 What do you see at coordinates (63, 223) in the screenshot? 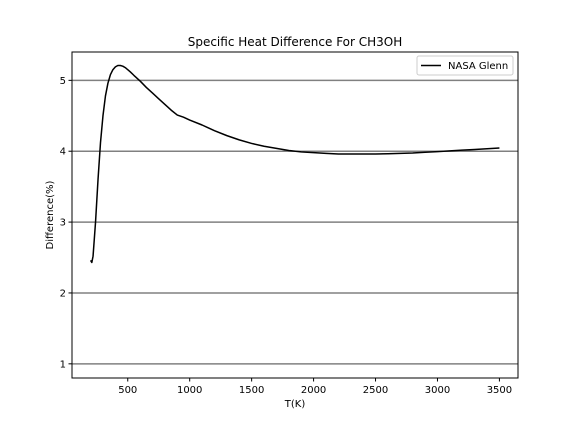
I see `y-tick-label: 3` at bounding box center [63, 223].